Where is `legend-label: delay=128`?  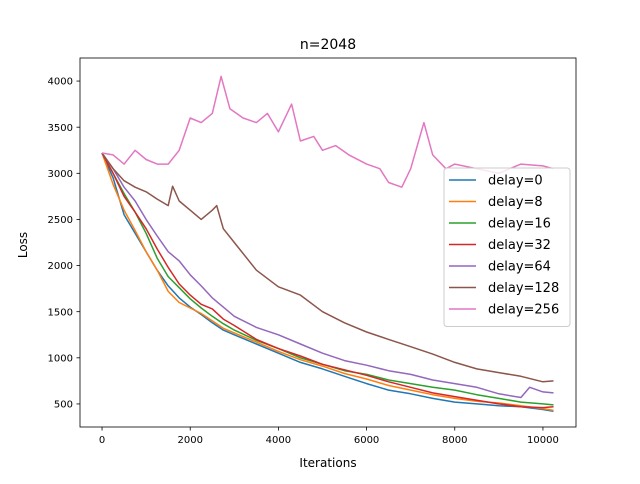
legend-label: delay=128 is located at coordinates (523, 288).